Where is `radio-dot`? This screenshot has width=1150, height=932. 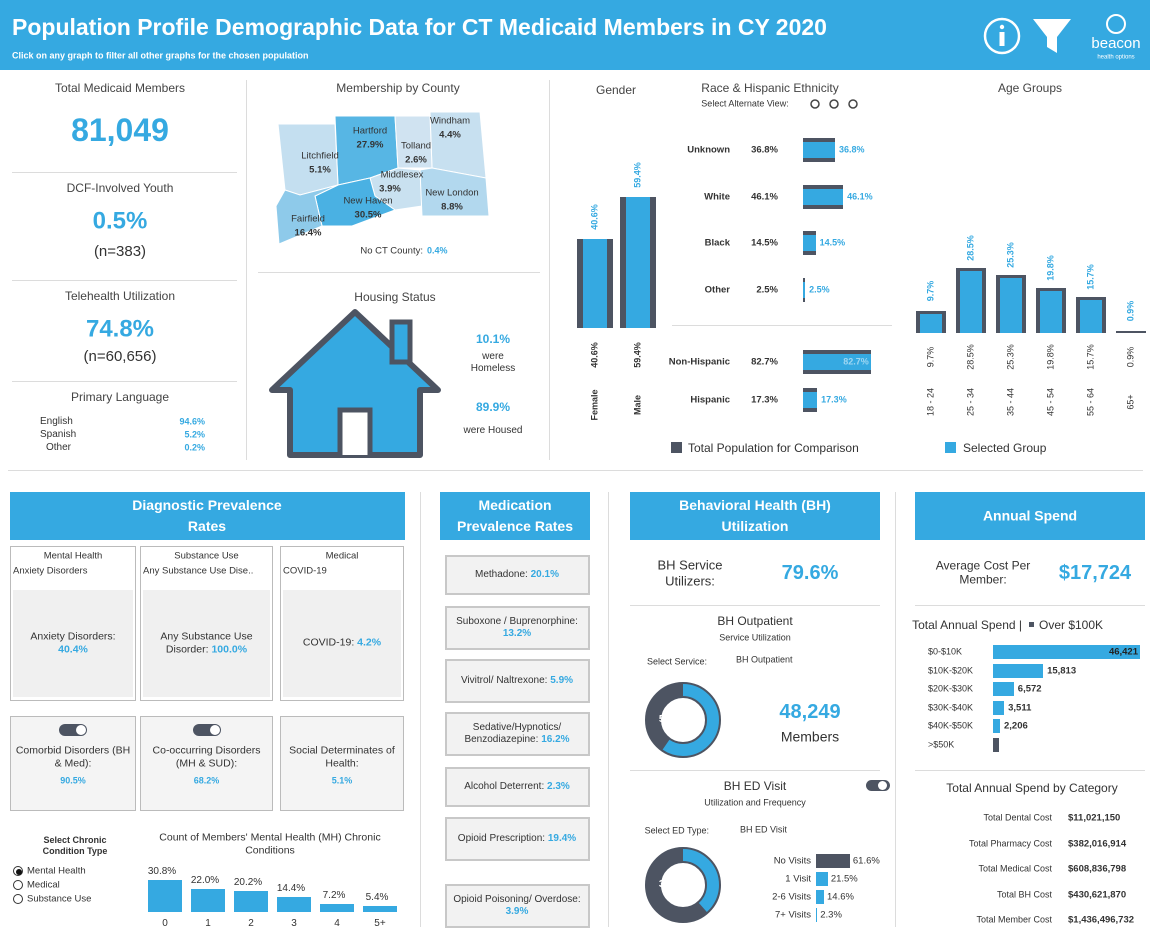
radio-dot is located at coordinates (19, 872).